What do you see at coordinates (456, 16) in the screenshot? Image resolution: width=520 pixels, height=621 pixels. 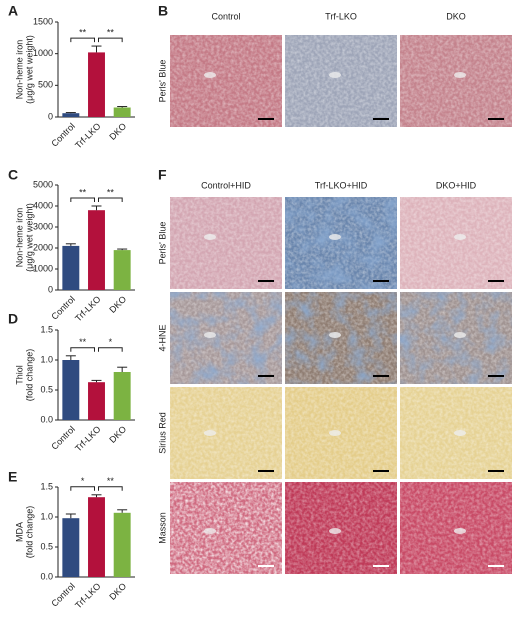 I see `column-label: DKO` at bounding box center [456, 16].